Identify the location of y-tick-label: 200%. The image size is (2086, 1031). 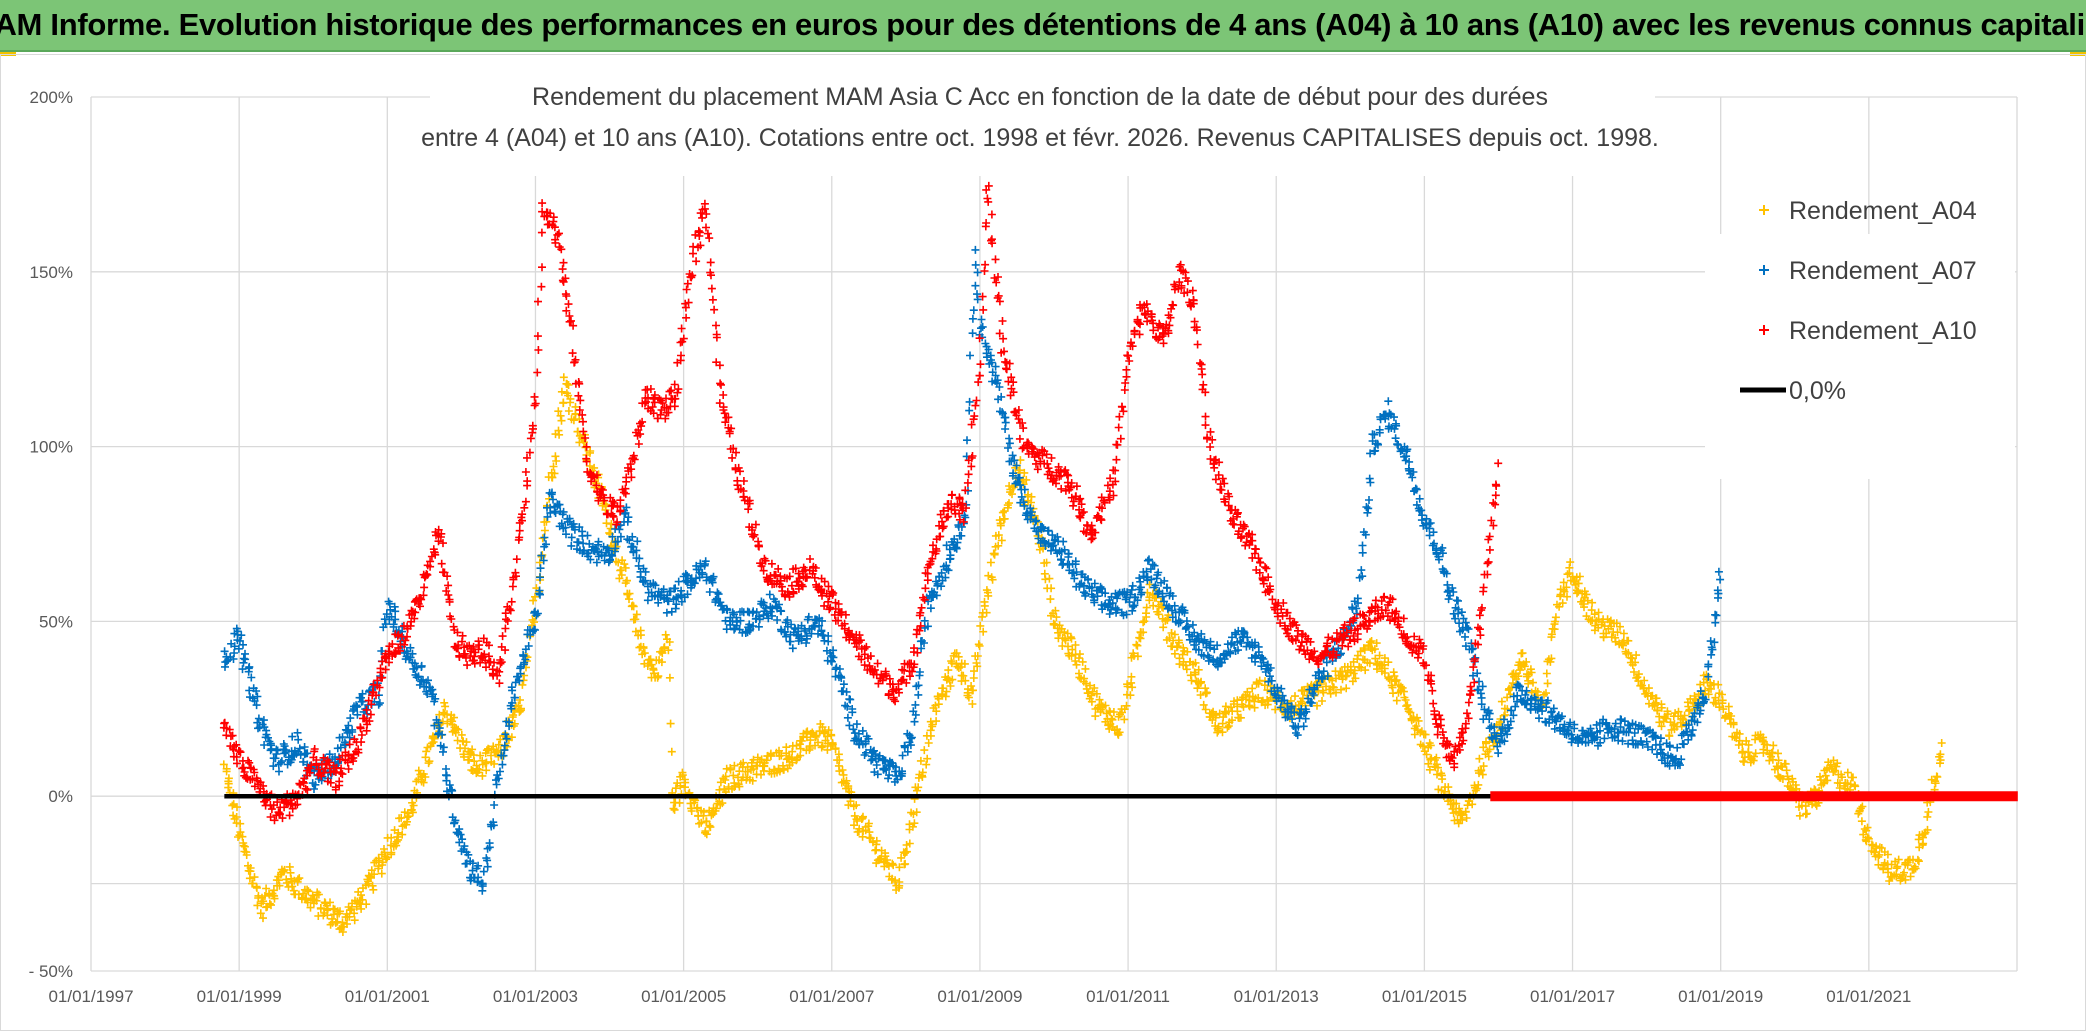
(51, 97).